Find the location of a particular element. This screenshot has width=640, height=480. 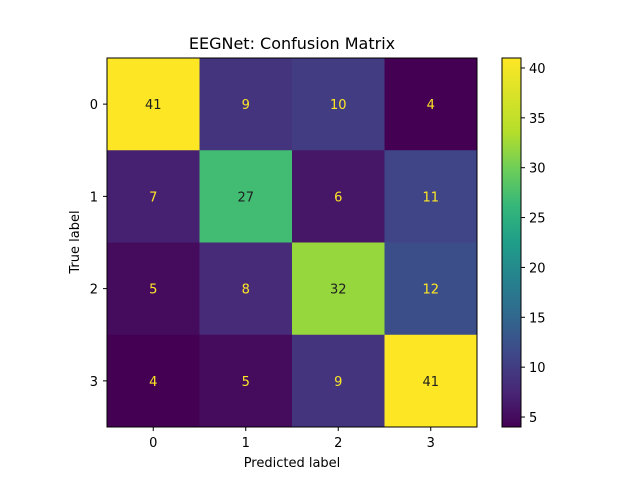

x-tick-label-3: 3 is located at coordinates (431, 443).